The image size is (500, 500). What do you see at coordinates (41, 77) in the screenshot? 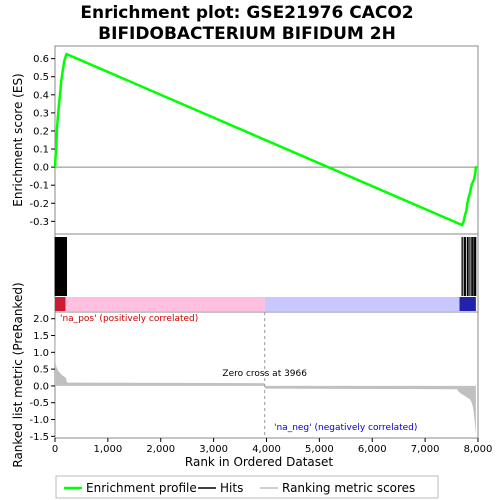
I see `es-y-tick-label: 0.5` at bounding box center [41, 77].